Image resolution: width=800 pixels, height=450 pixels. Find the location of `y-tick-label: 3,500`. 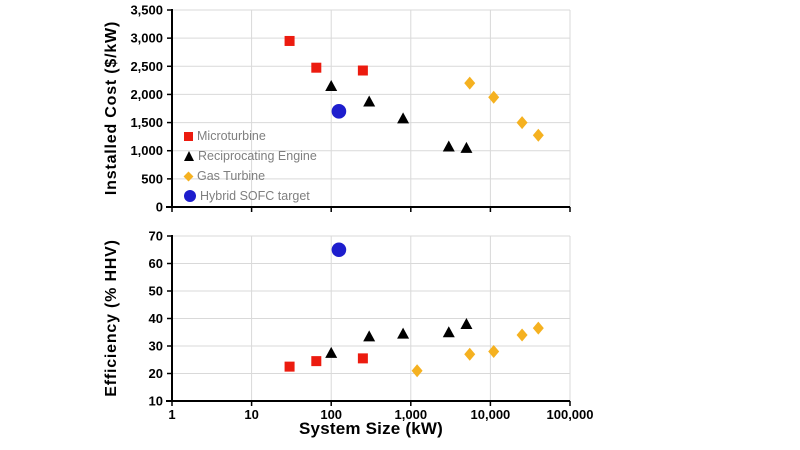

y-tick-label: 3,500 is located at coordinates (146, 10).